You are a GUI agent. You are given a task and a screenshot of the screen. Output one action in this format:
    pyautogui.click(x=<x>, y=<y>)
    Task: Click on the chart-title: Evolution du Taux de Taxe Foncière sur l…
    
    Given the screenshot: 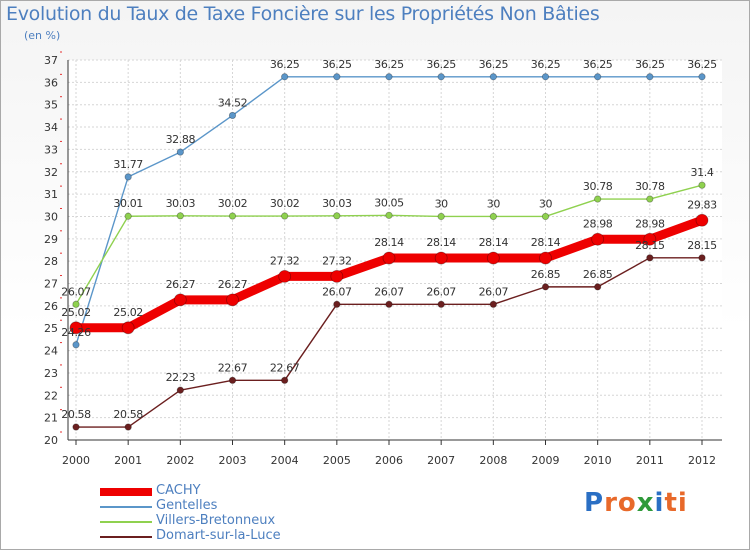 What is the action you would take?
    pyautogui.click(x=303, y=14)
    